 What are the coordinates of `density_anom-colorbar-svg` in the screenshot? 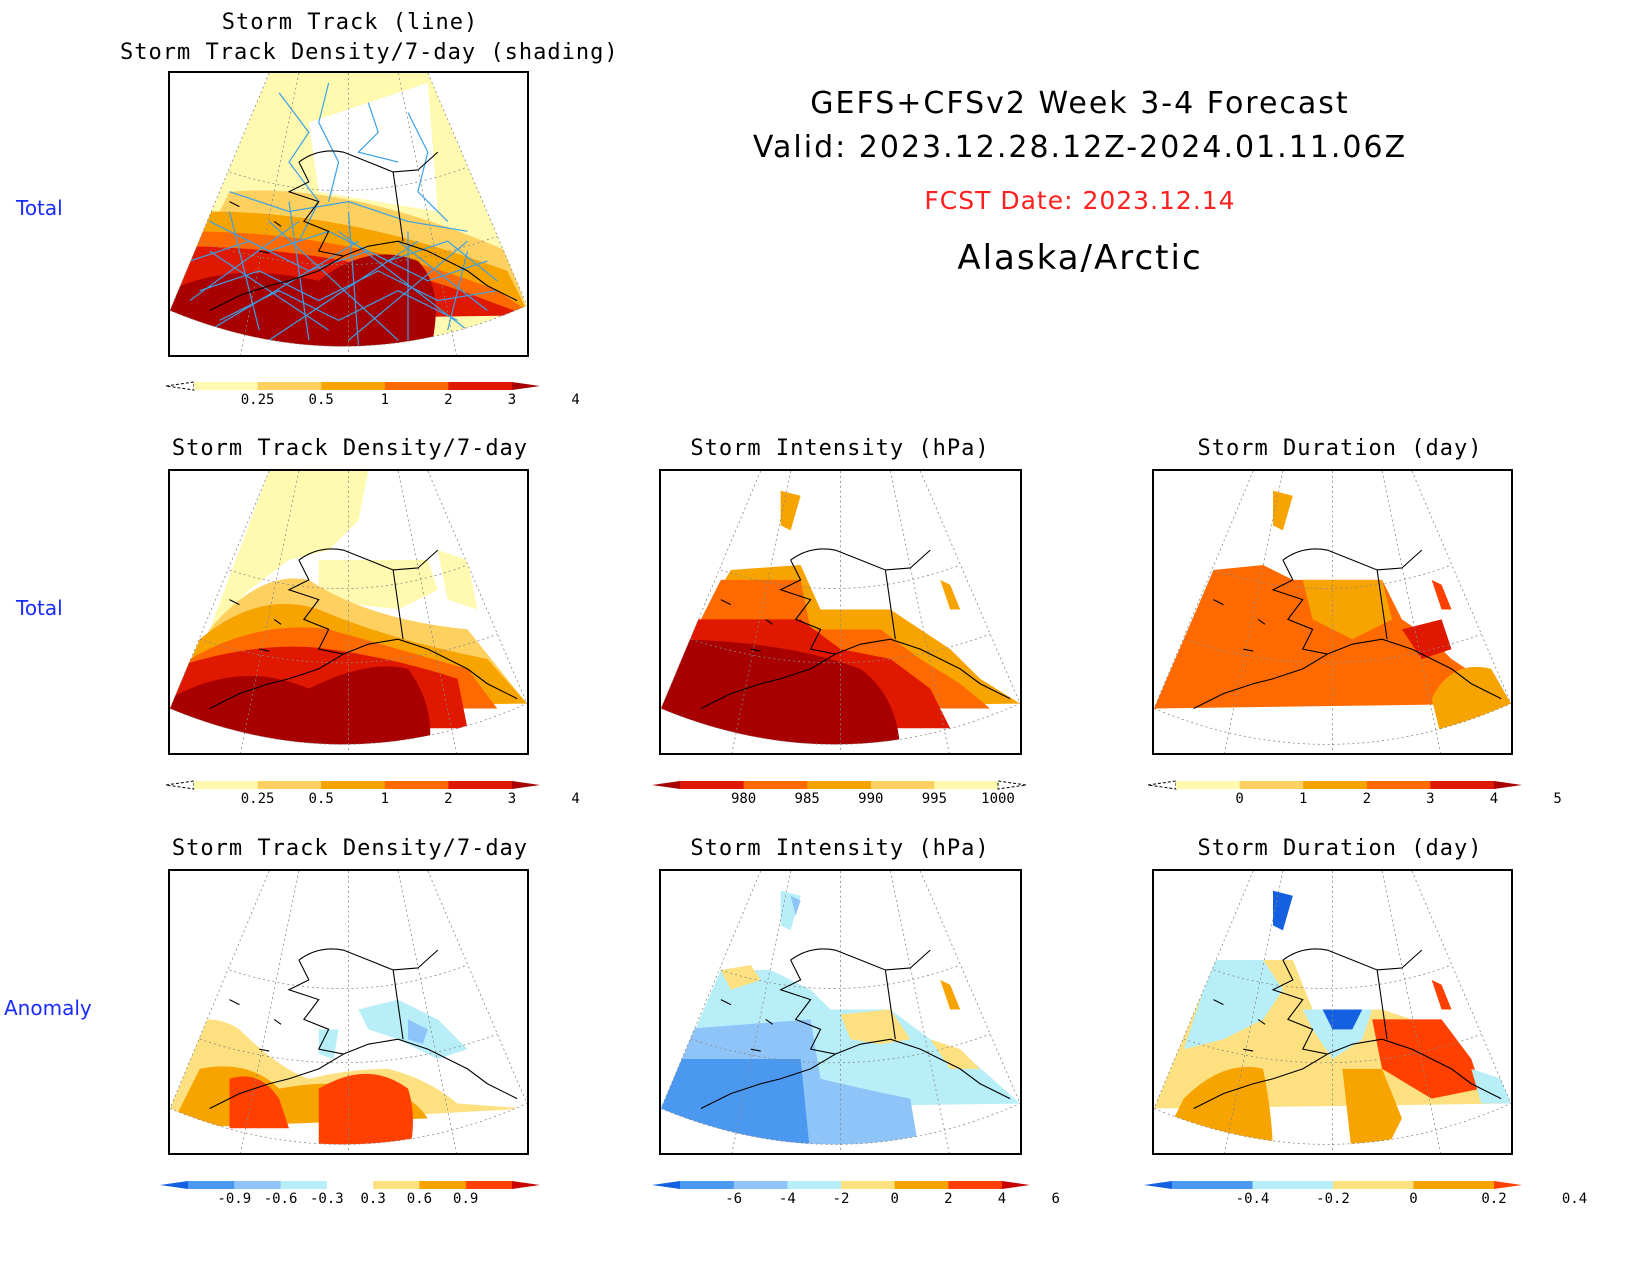 It's located at (350, 1185).